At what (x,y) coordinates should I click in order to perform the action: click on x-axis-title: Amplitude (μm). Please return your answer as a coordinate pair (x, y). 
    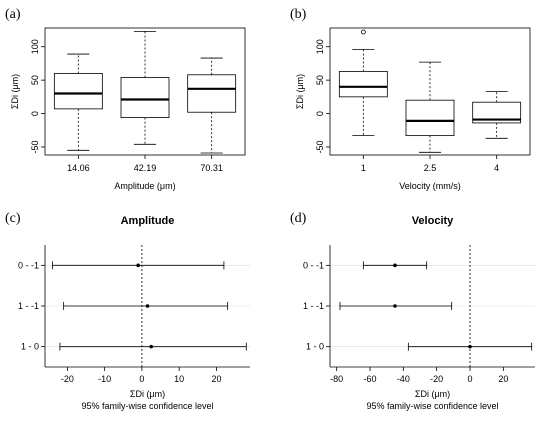
    Looking at the image, I should click on (144, 186).